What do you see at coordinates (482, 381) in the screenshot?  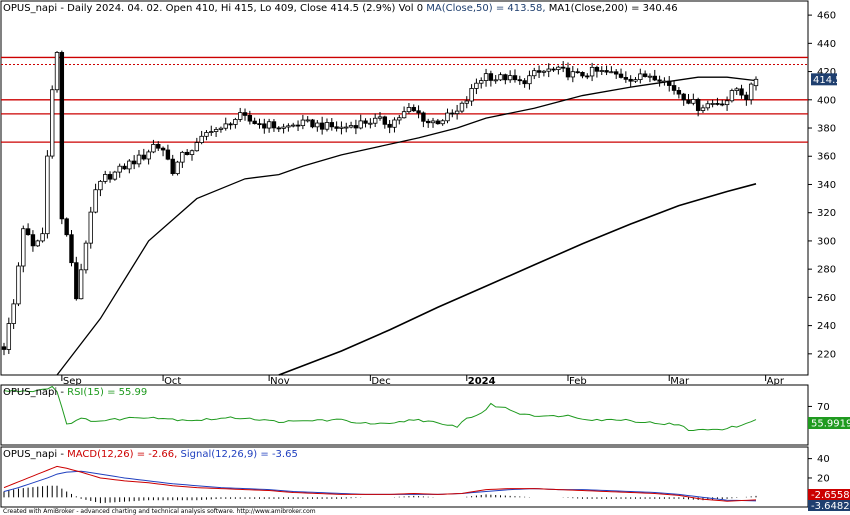 I see `date-tick-label: 2024` at bounding box center [482, 381].